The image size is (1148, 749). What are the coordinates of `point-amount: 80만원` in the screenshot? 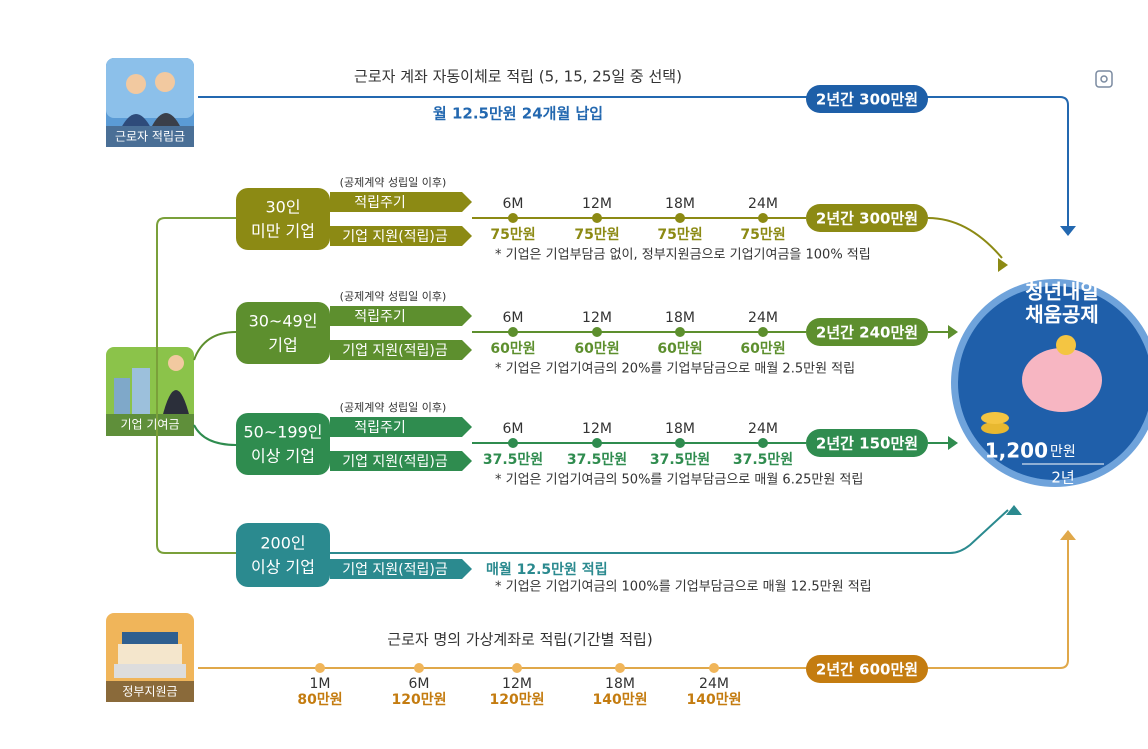 It's located at (319, 700).